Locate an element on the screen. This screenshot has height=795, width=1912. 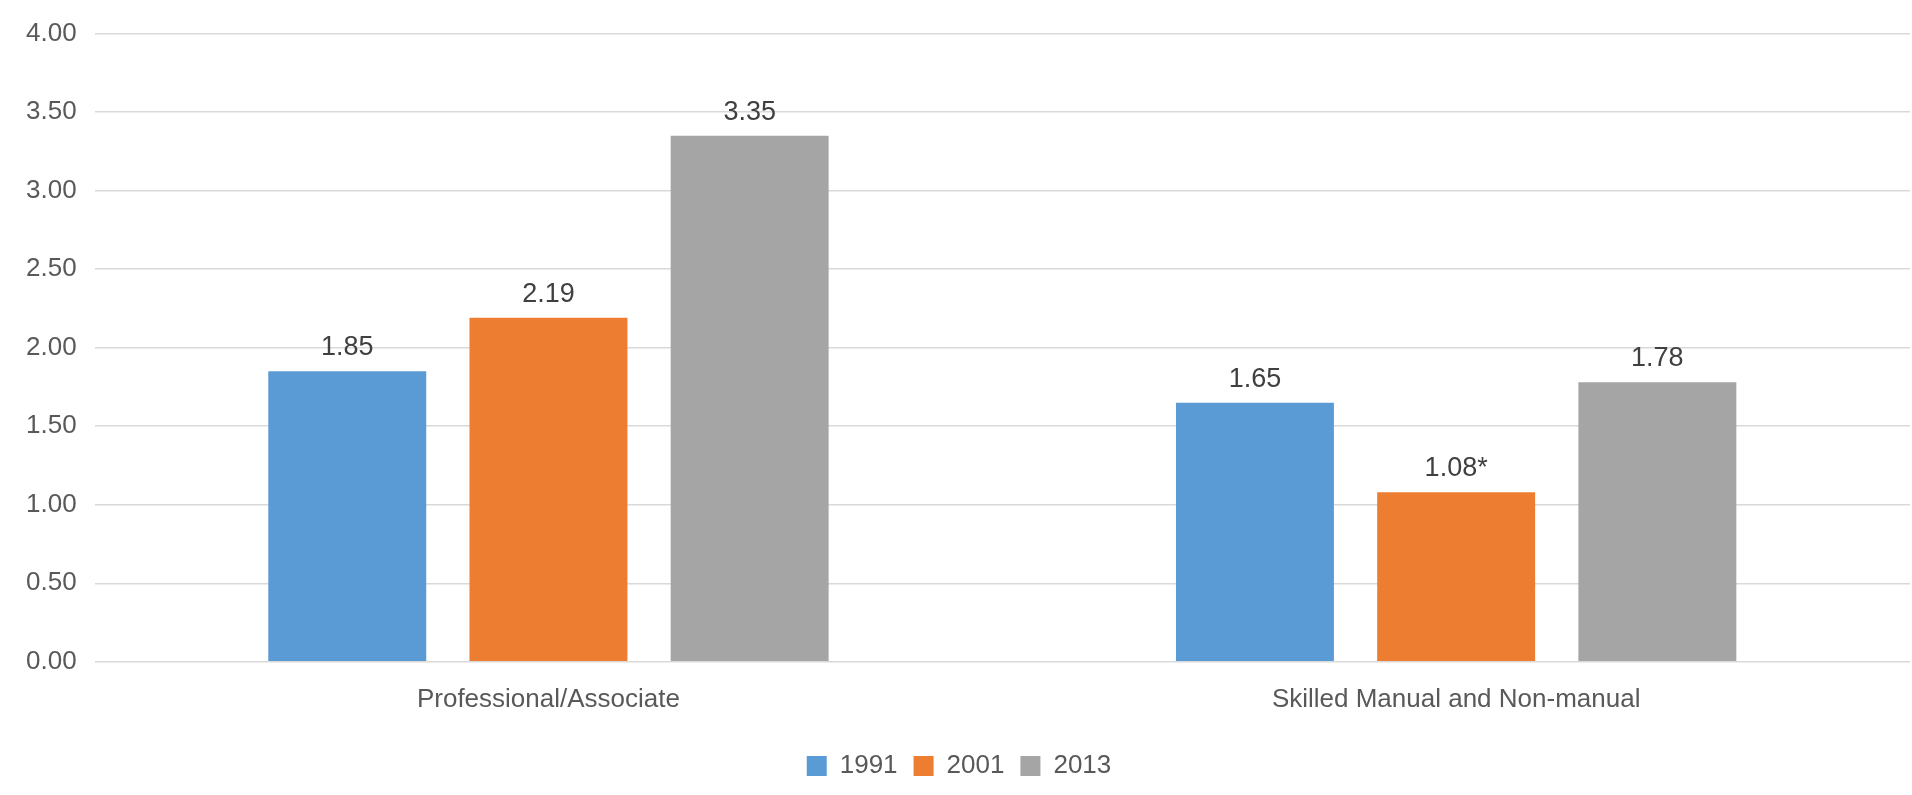
data-label: 2.19 is located at coordinates (548, 292).